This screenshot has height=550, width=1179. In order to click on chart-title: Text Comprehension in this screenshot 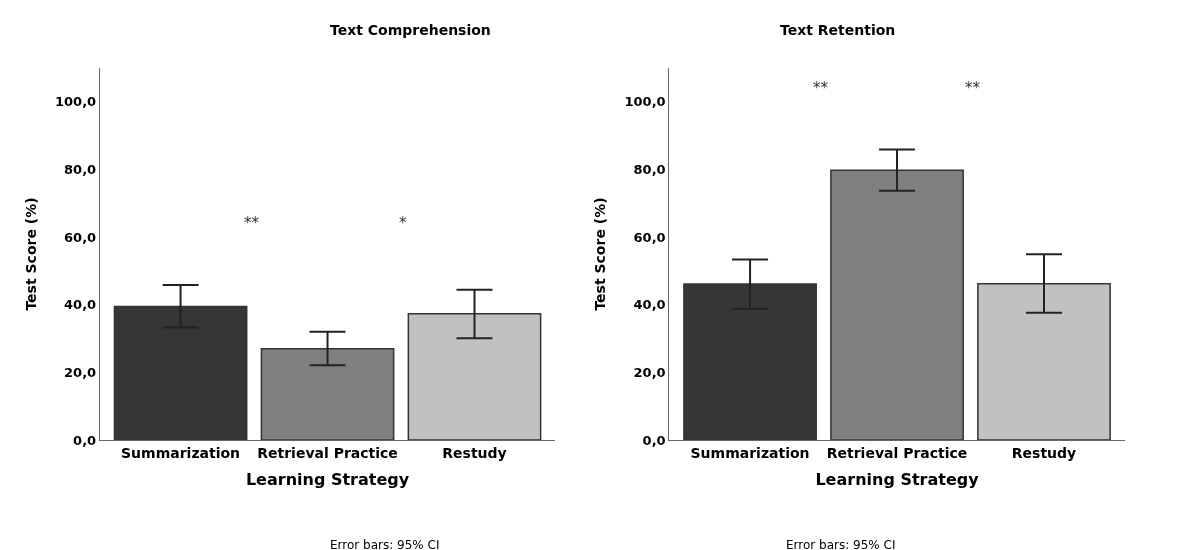, I will do `click(410, 30)`.